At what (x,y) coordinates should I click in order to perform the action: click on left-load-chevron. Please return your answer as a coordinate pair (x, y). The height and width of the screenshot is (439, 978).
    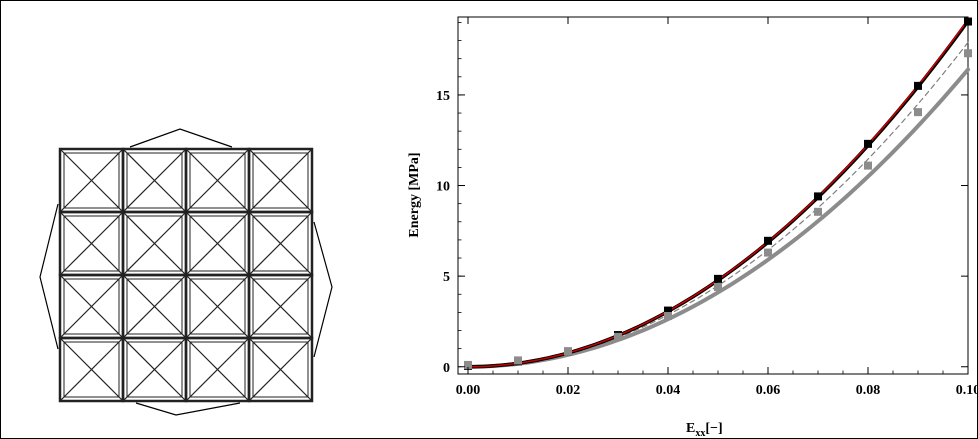
    Looking at the image, I should click on (49, 276).